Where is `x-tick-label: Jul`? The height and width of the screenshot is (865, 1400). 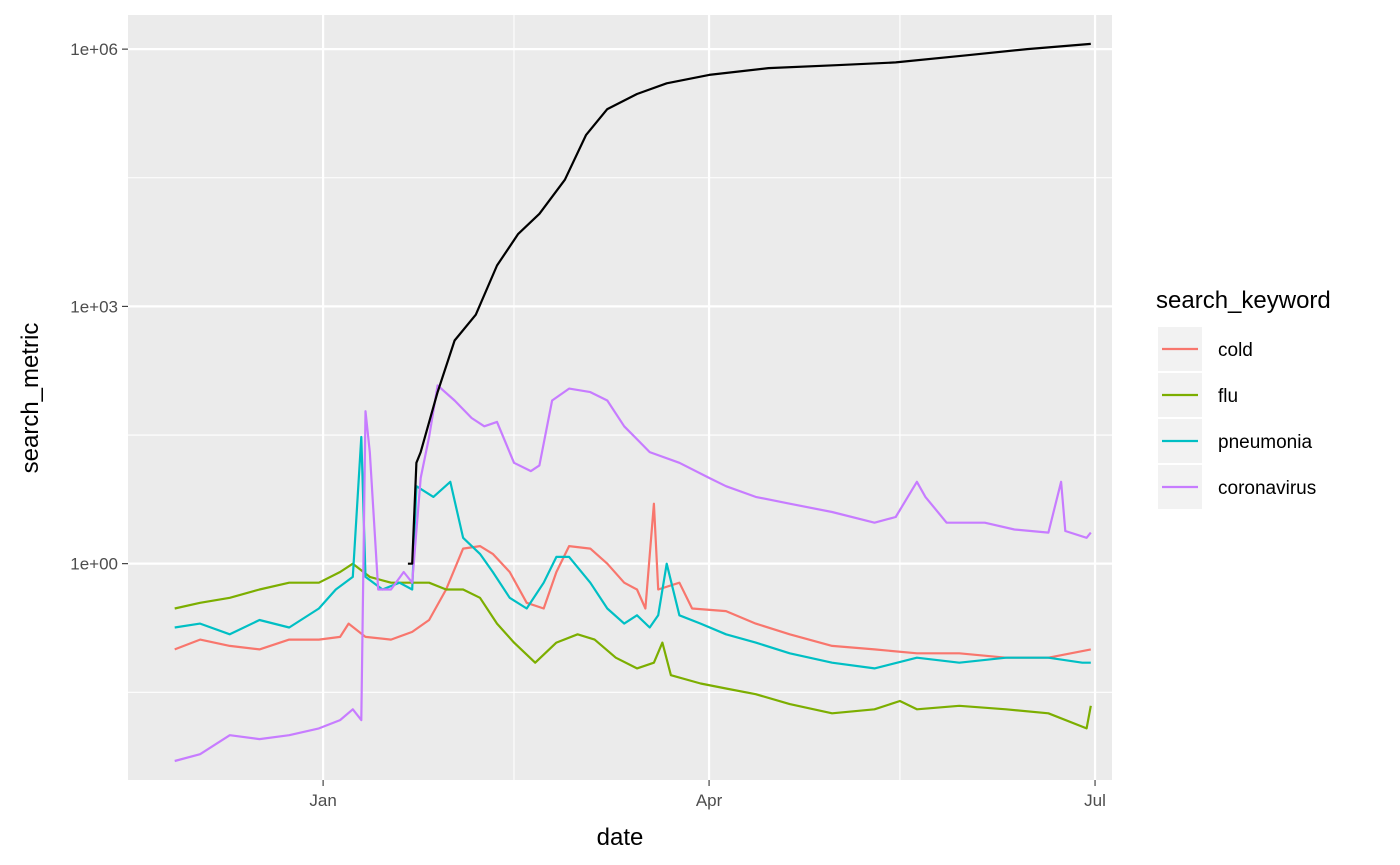 x-tick-label: Jul is located at coordinates (1095, 800).